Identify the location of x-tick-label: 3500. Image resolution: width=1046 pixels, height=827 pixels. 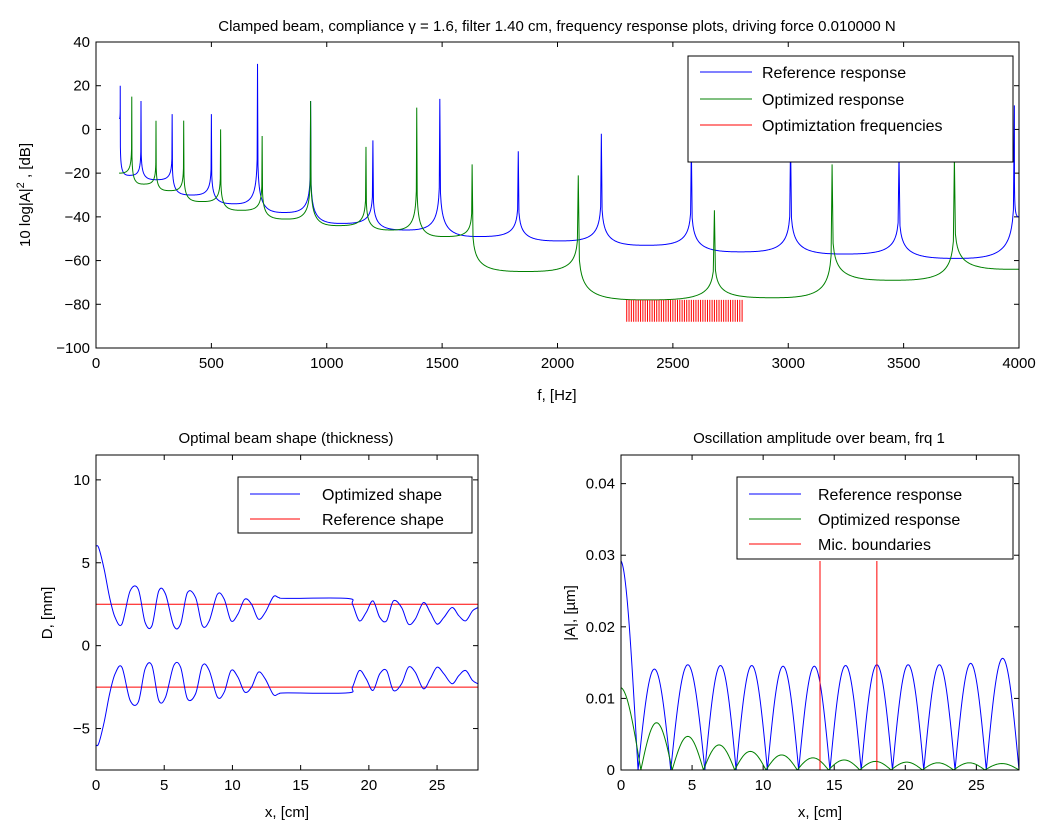
(903, 363).